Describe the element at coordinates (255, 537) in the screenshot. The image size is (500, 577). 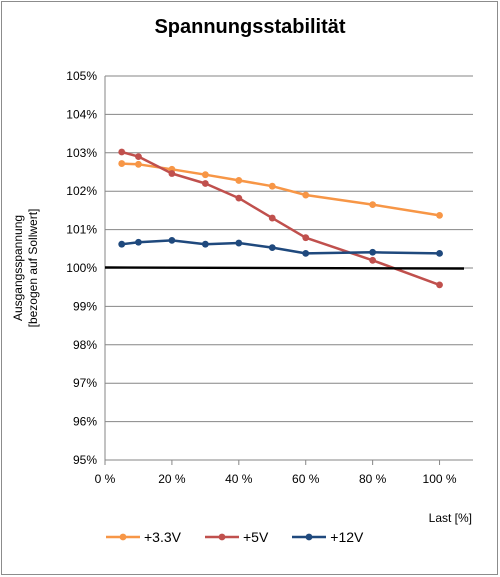
I see `legend-label-1: +5V` at that location.